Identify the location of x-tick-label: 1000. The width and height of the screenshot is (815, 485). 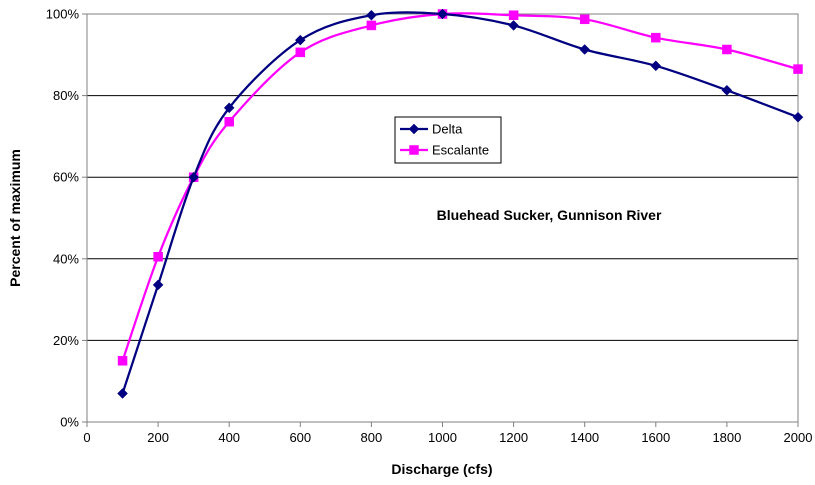
(442, 437).